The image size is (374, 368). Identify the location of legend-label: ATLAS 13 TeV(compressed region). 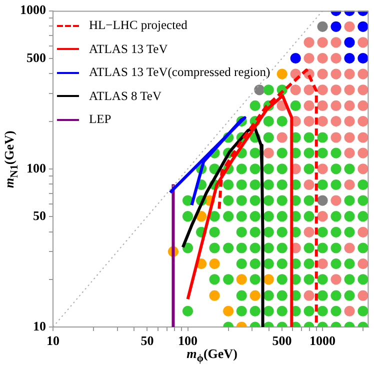
(179, 72).